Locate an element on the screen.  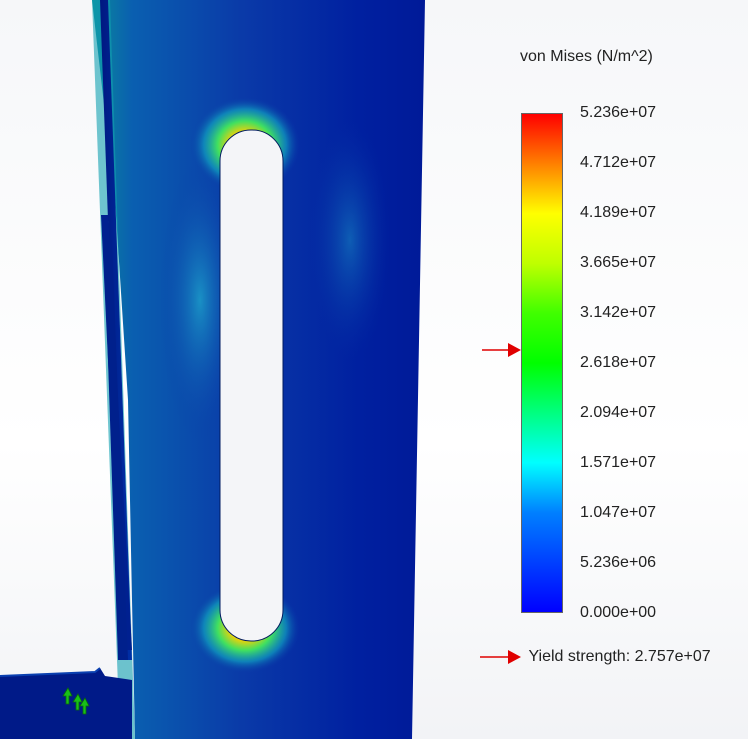
legend-tick-label: 2.094e+07 is located at coordinates (618, 413).